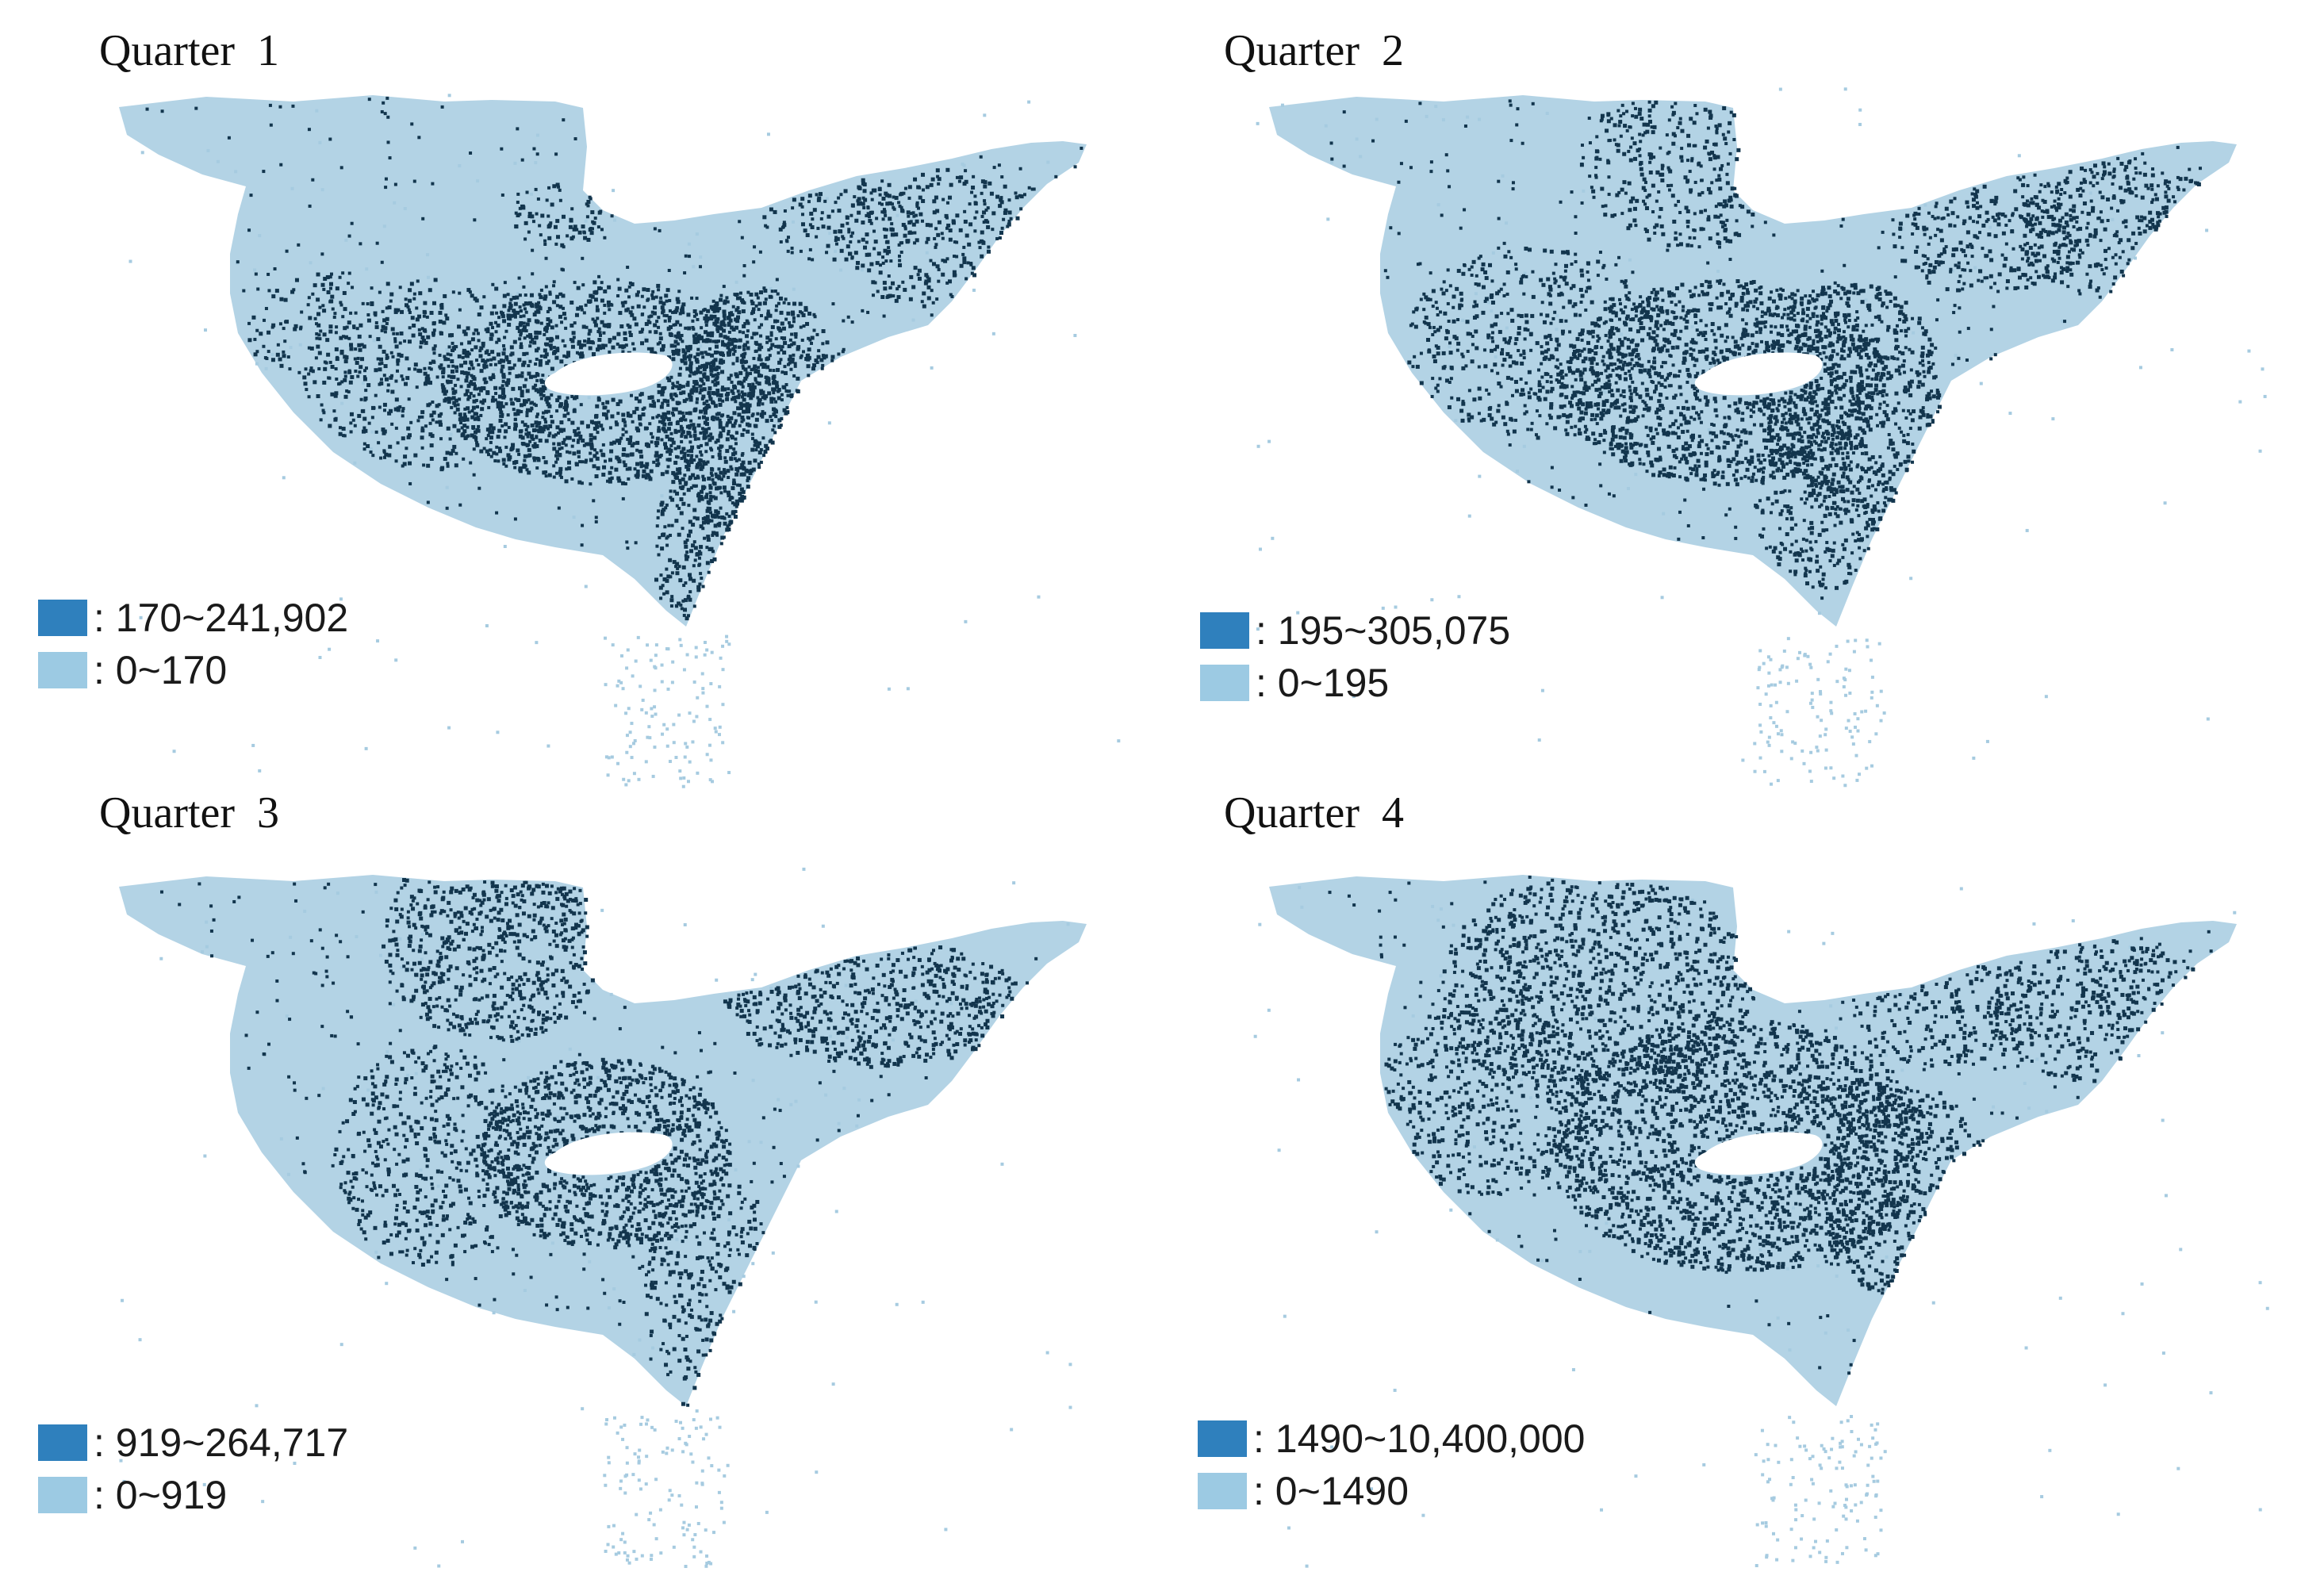 Image resolution: width=2324 pixels, height=1591 pixels. I want to click on legend-item-high: : 919~264,717, so click(193, 1443).